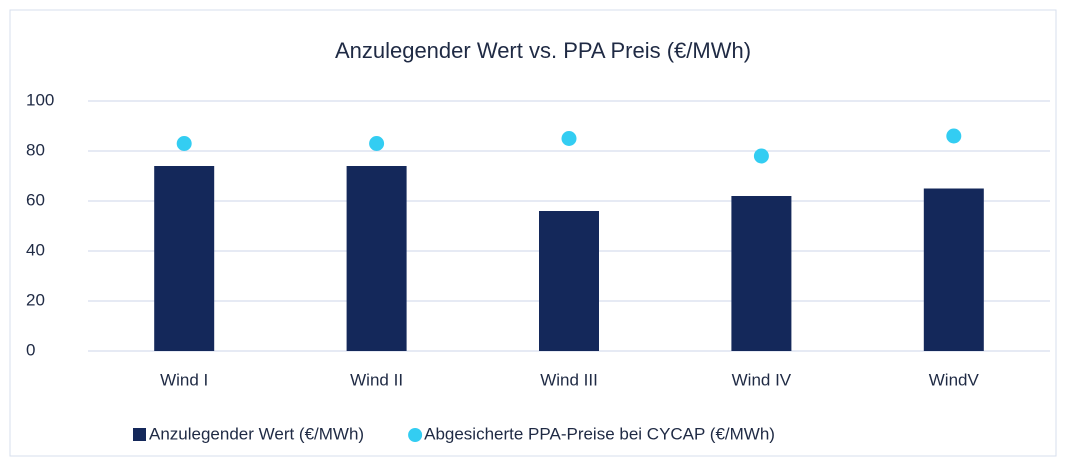  I want to click on y-tick-label: 100, so click(40, 99).